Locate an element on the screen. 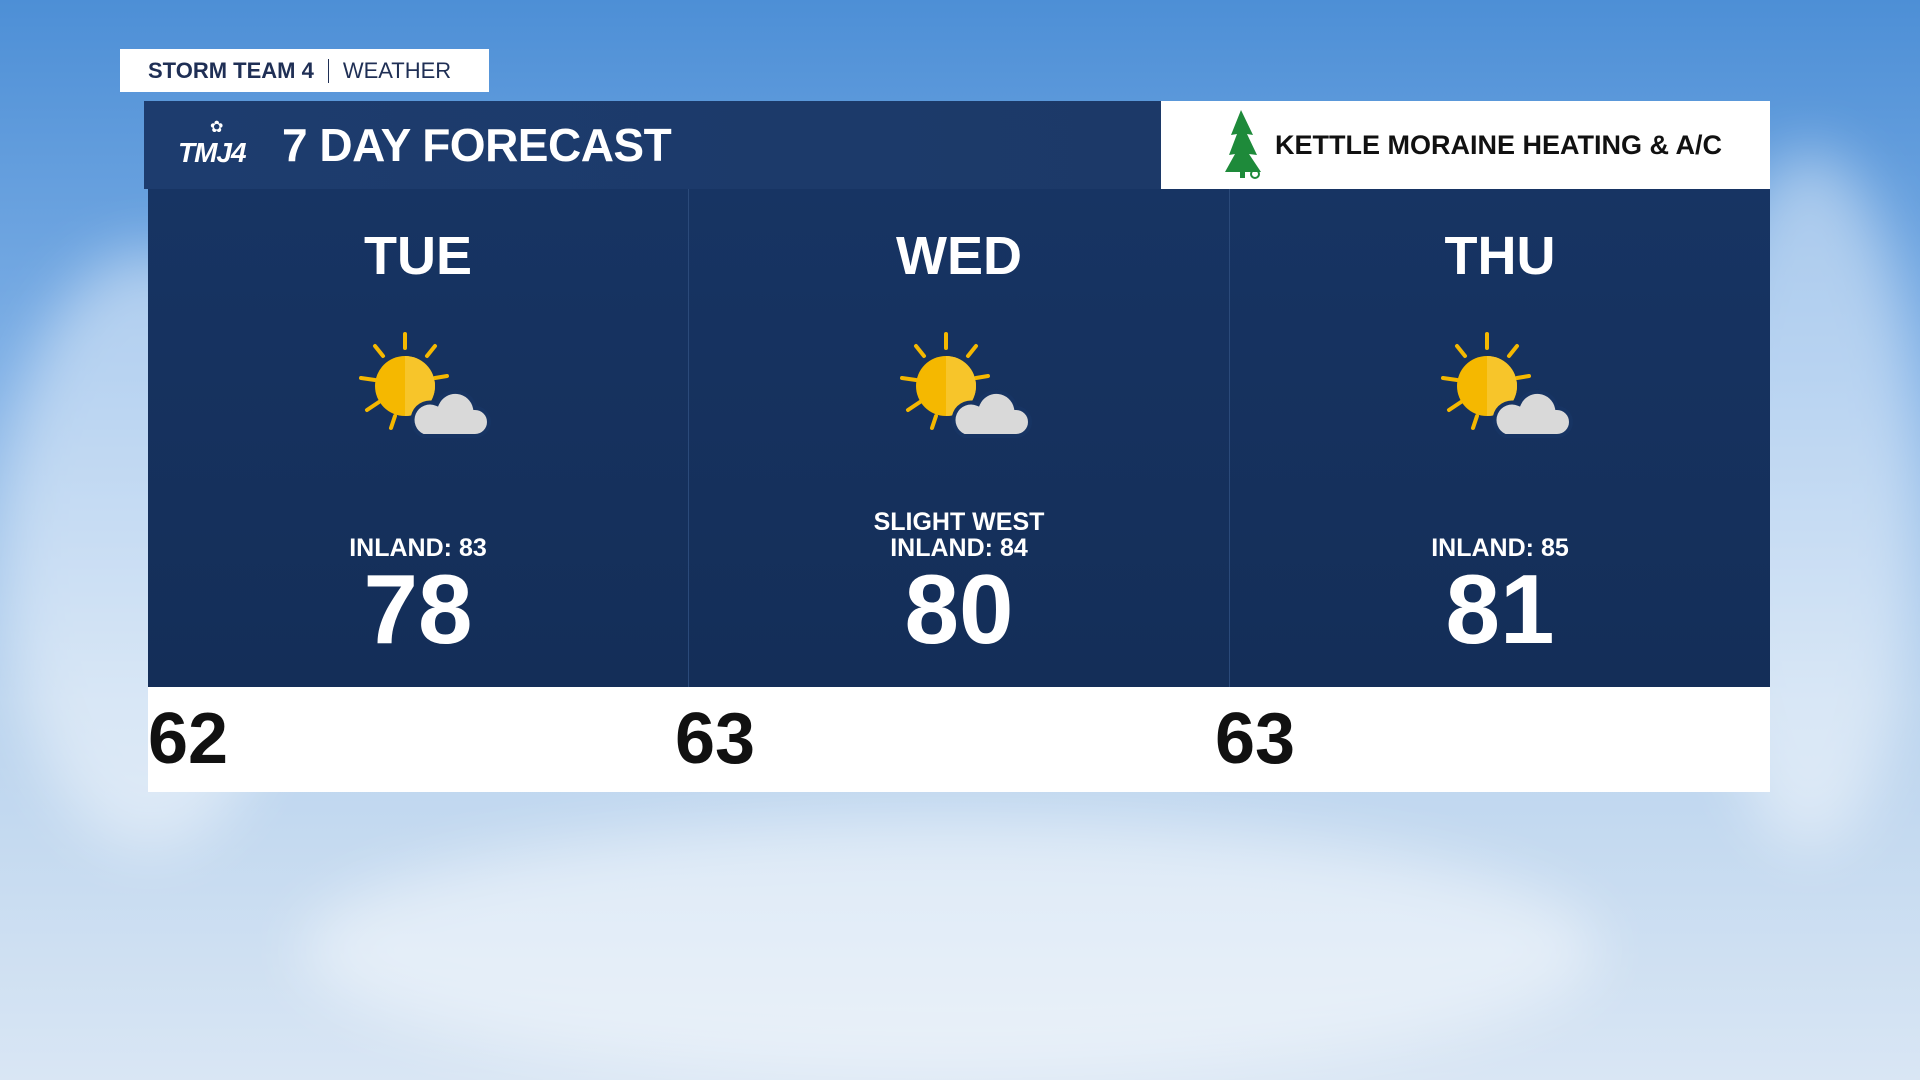  storm-team-tag: STORM TEAM 4 WEATHER is located at coordinates (304, 70).